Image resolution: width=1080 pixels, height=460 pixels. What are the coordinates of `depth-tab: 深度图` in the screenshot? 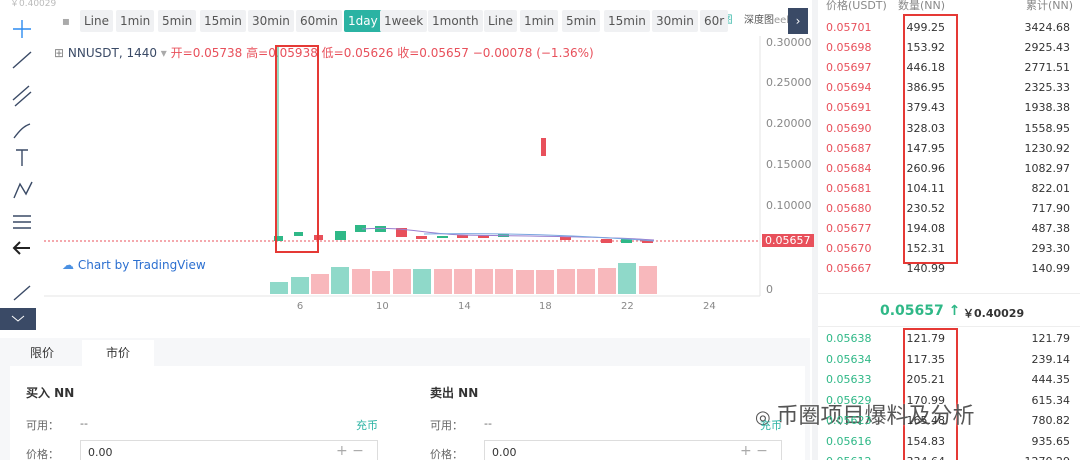 It's located at (759, 20).